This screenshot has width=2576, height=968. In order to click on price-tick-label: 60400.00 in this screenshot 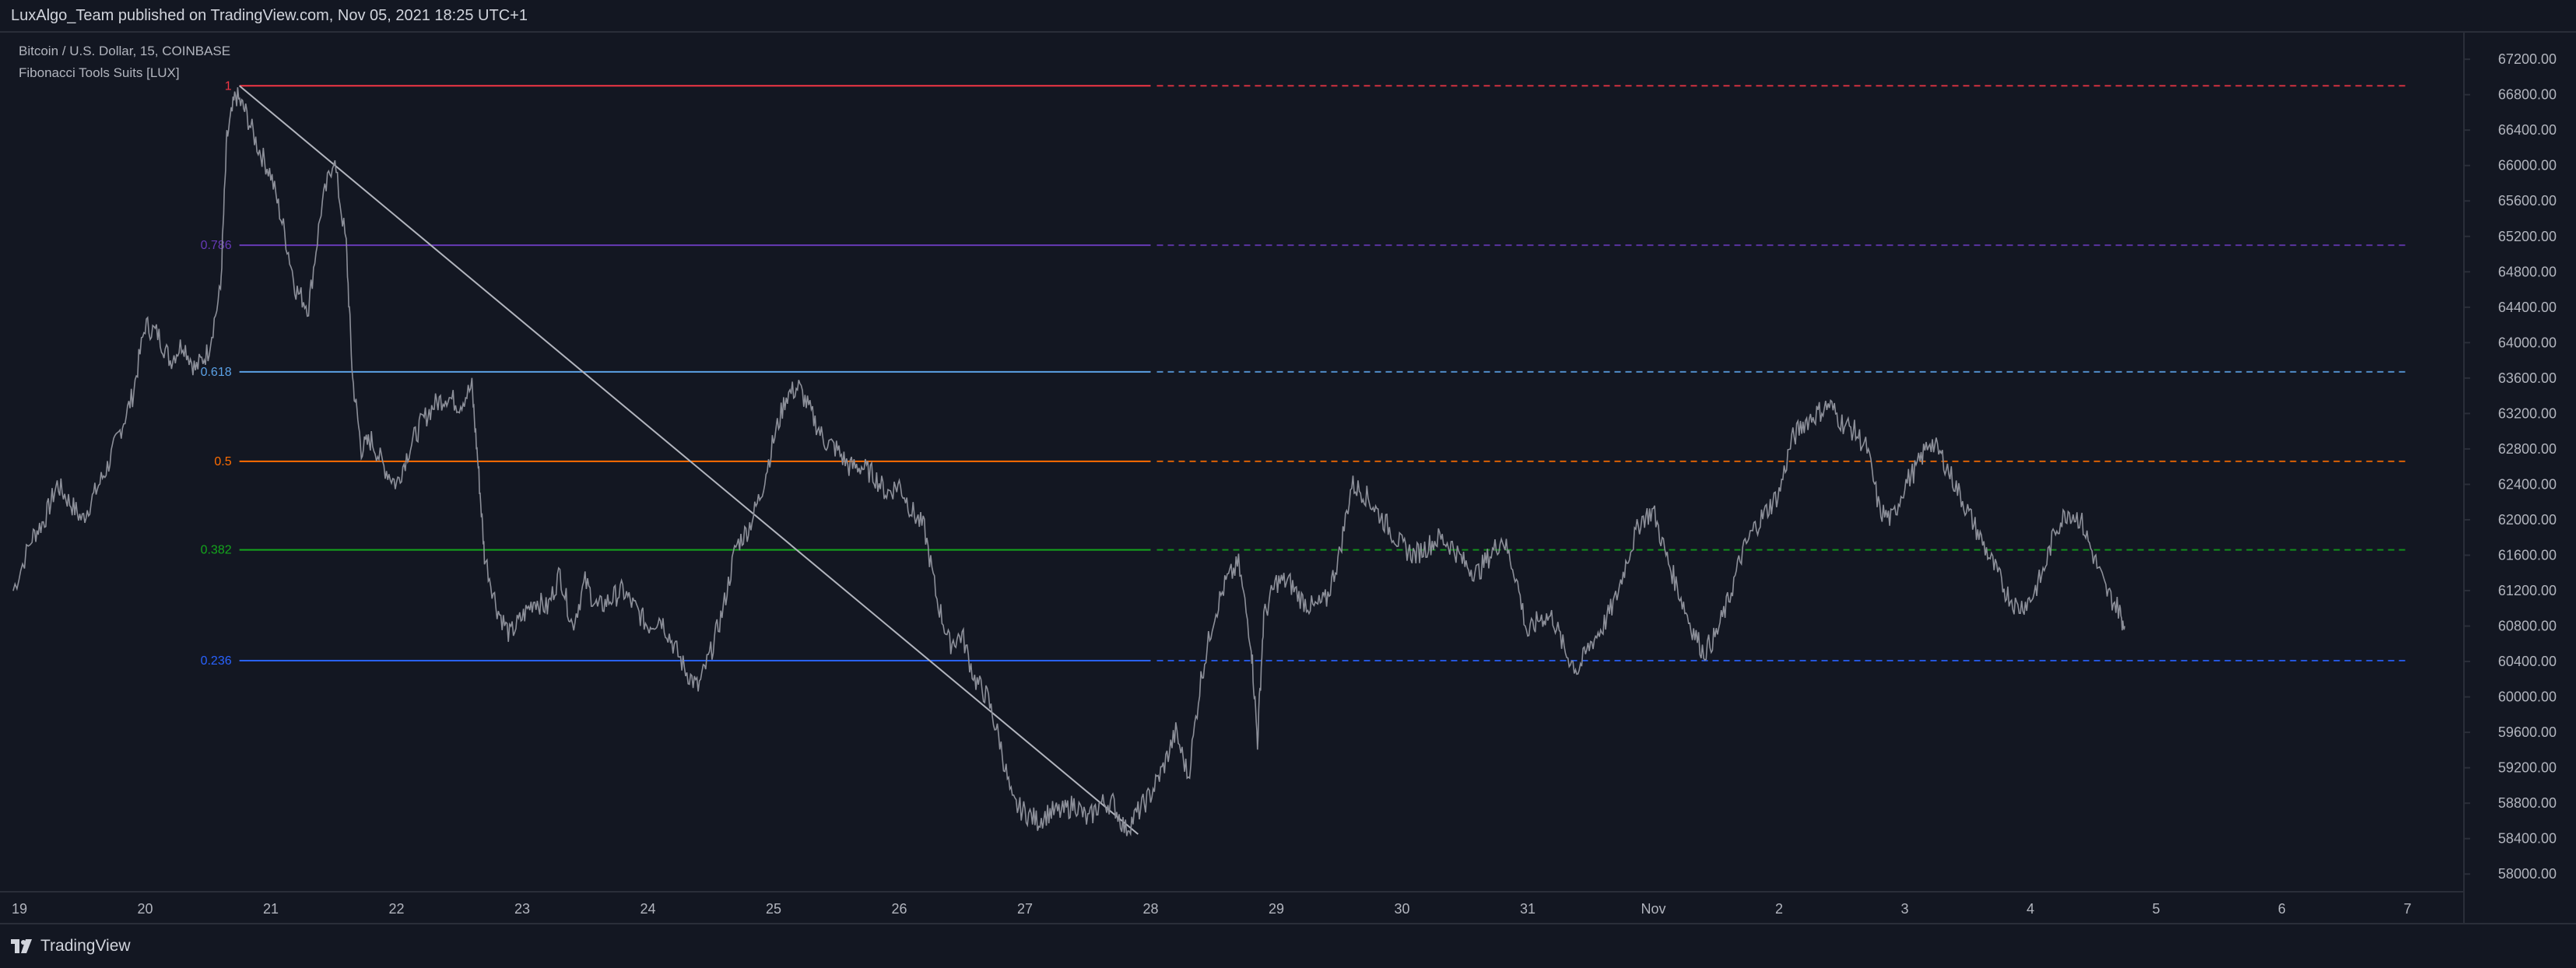, I will do `click(2528, 661)`.